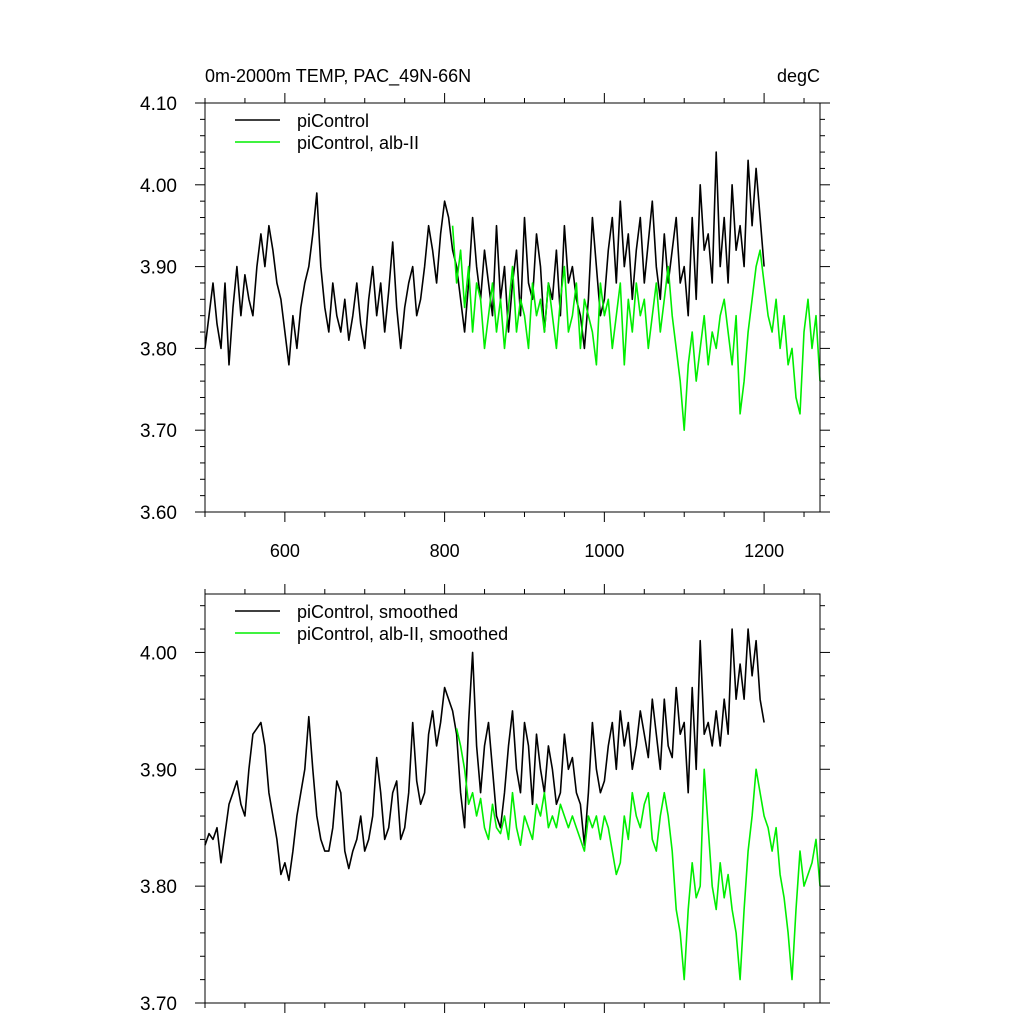 The width and height of the screenshot is (1024, 1024). What do you see at coordinates (377, 612) in the screenshot?
I see `legend-label: piControl, smoothed` at bounding box center [377, 612].